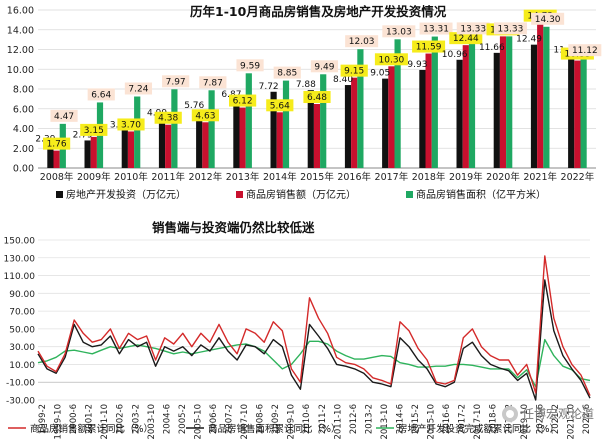  I want to click on x-tick-label: 1999-2, so click(43, 419).